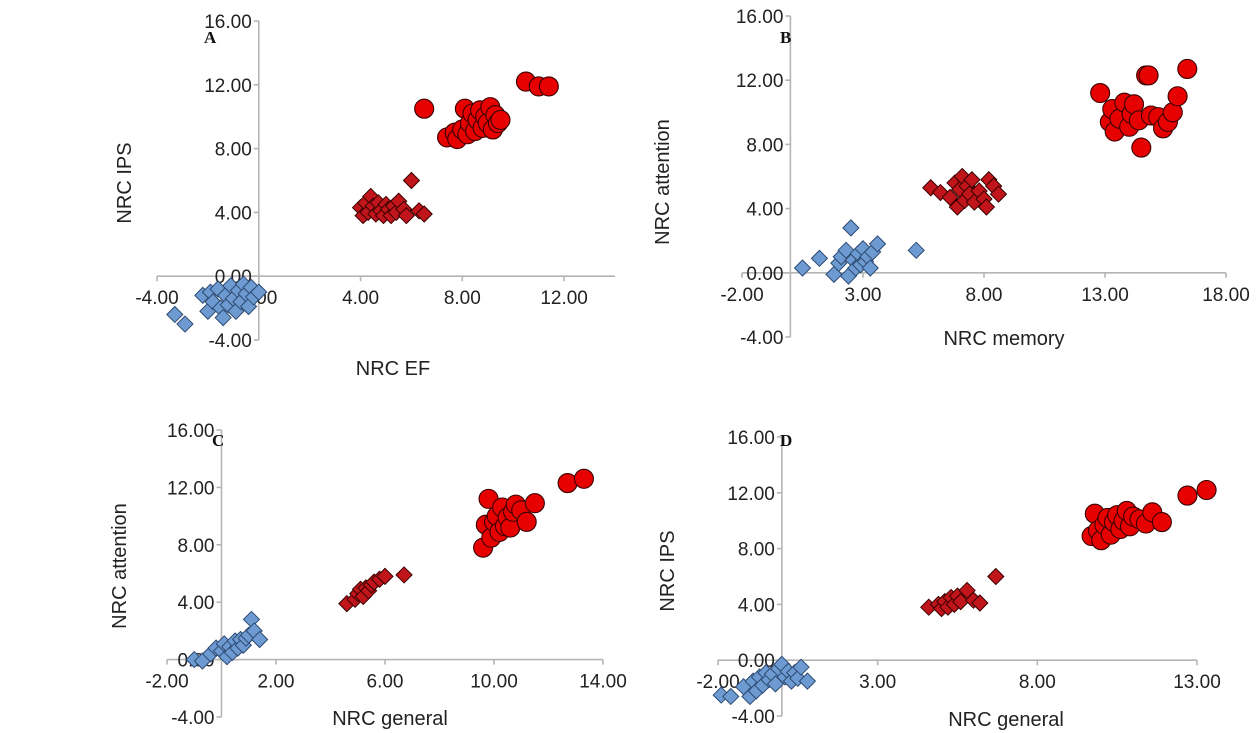  What do you see at coordinates (877, 682) in the screenshot?
I see `panel-d-x-tick-label: 3.00` at bounding box center [877, 682].